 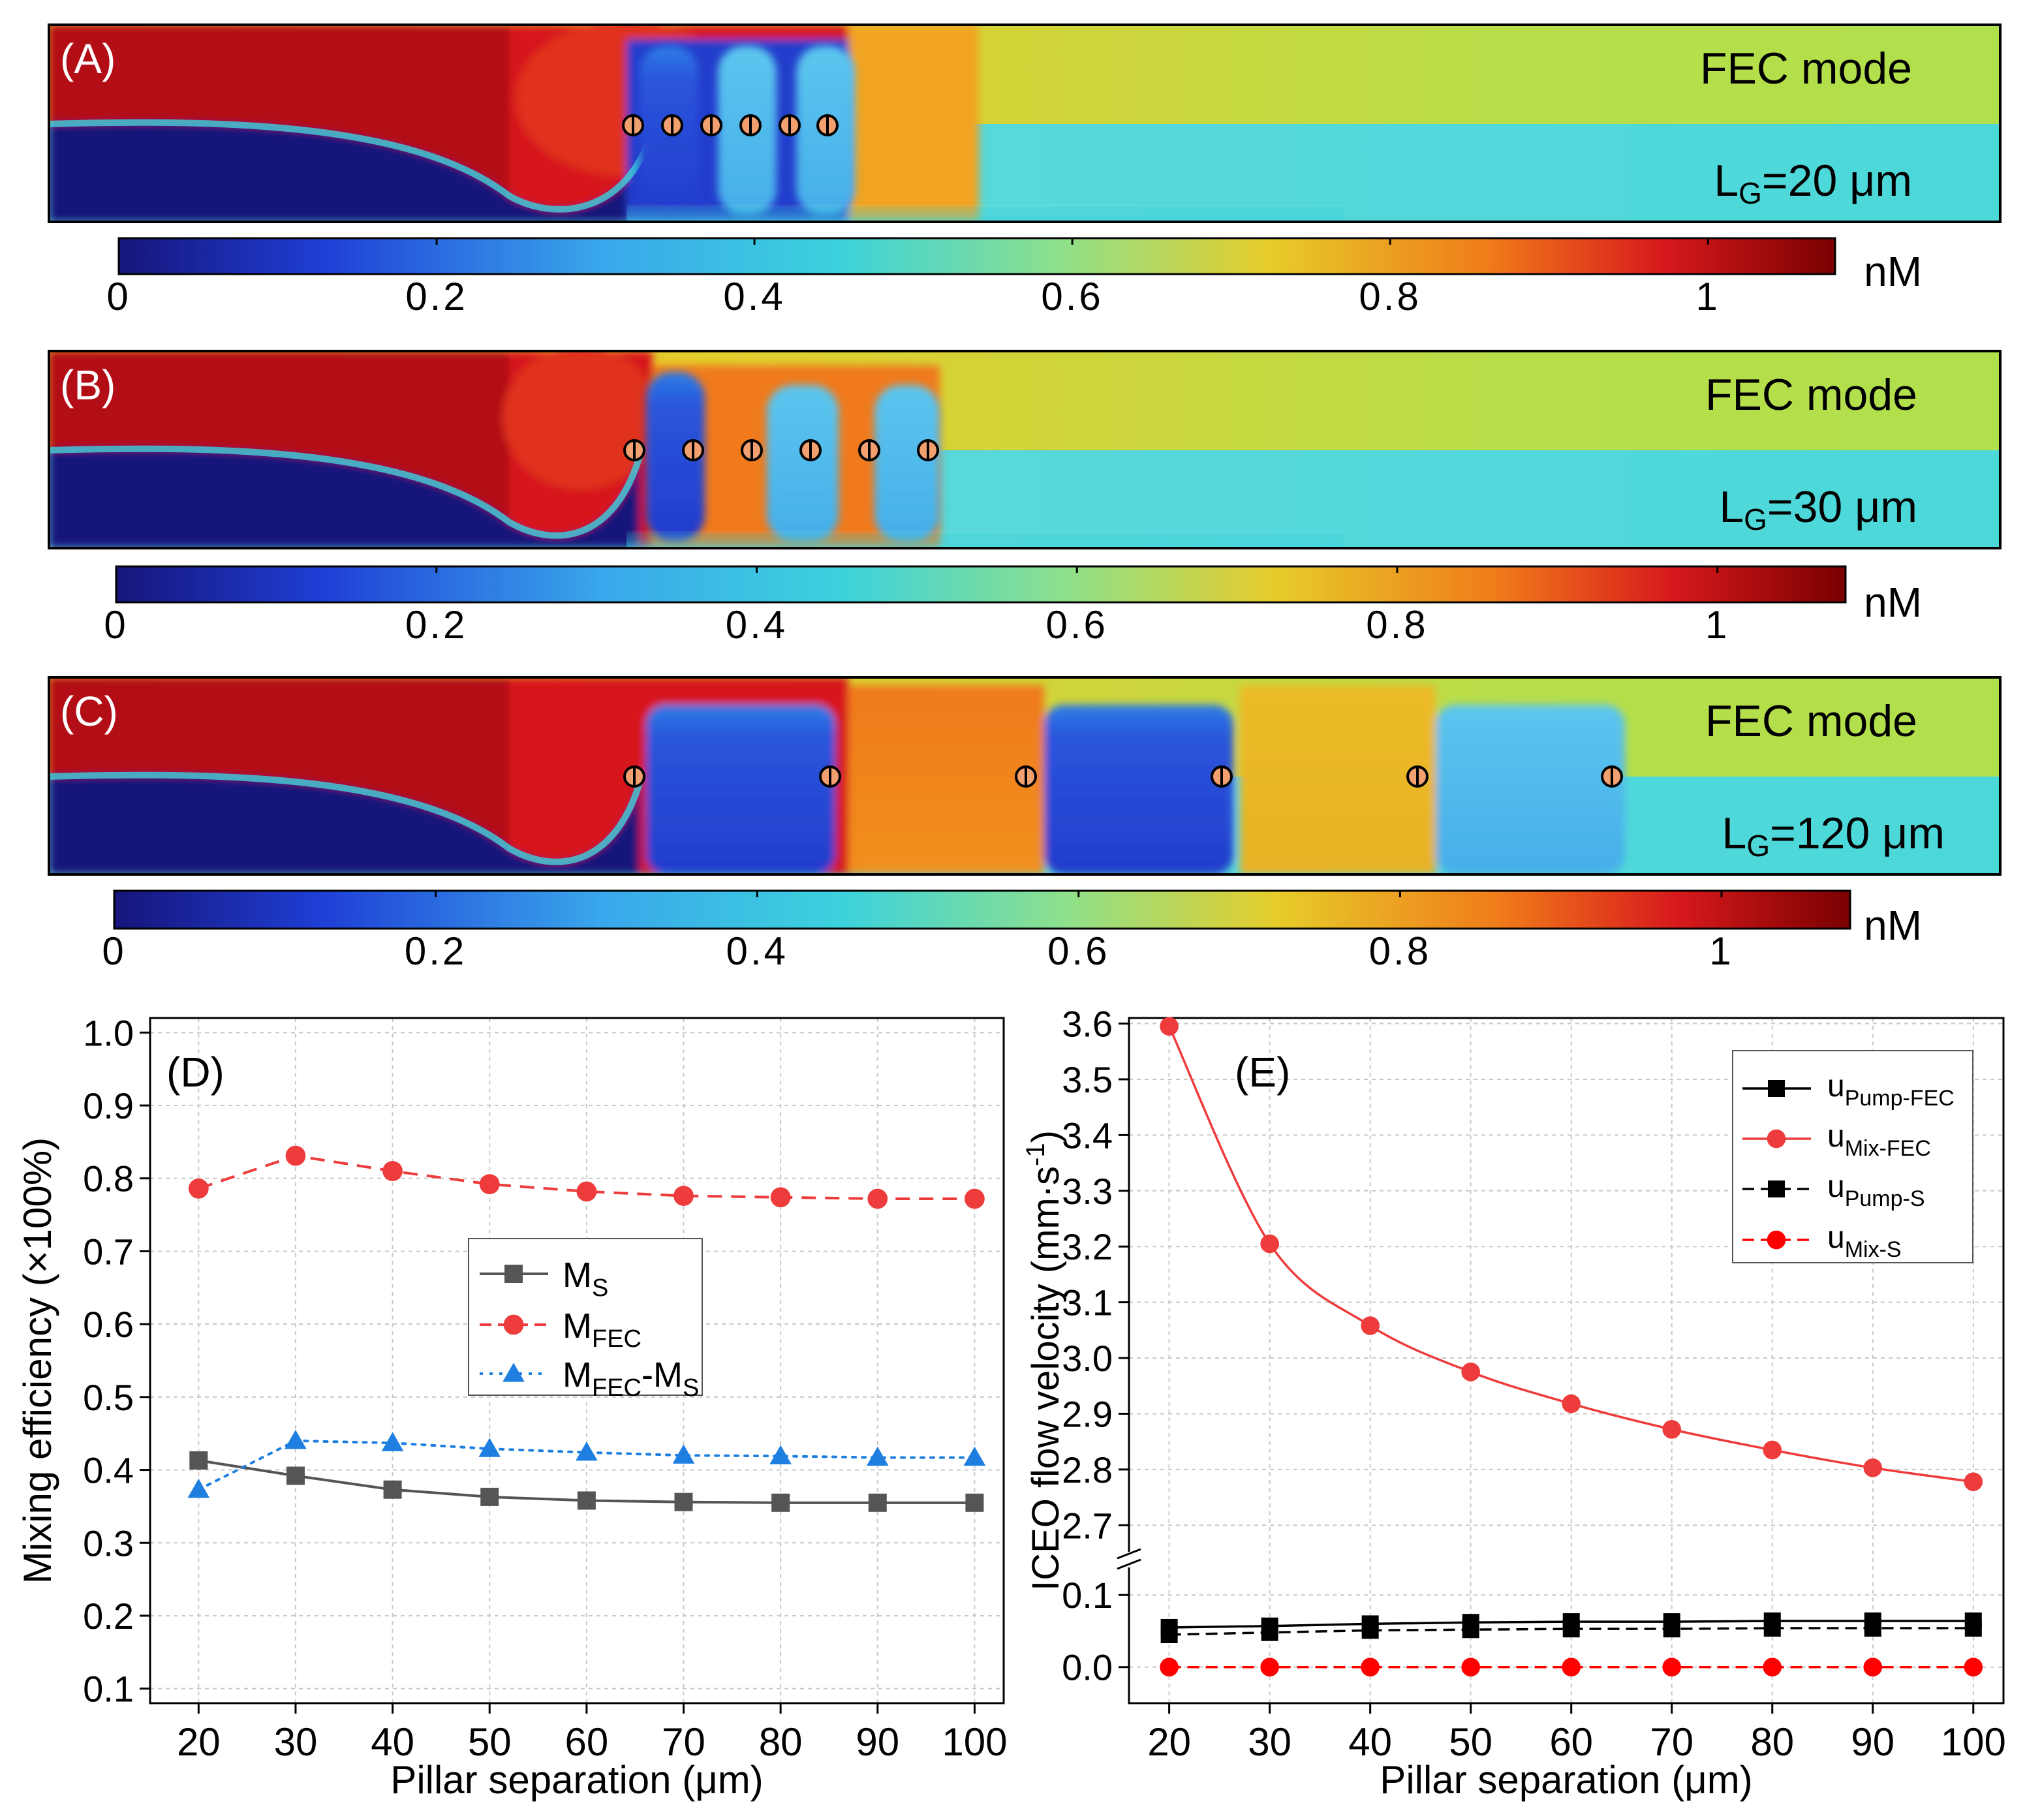 What do you see at coordinates (118, 296) in the screenshot?
I see `colorbar-a-tick-label: 0` at bounding box center [118, 296].